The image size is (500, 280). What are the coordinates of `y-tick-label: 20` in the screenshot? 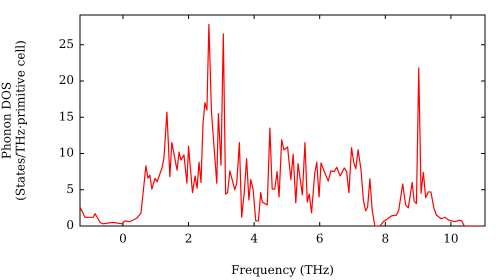 It's located at (66, 80).